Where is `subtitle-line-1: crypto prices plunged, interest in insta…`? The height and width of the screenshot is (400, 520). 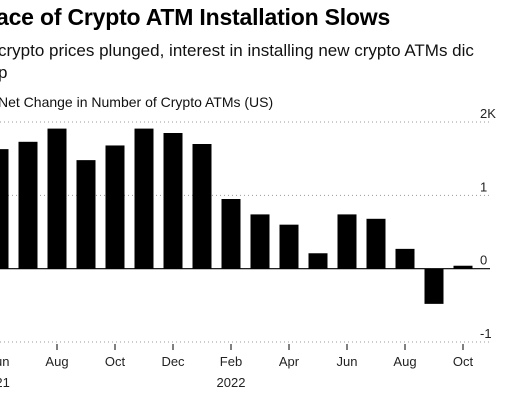 subtitle-line-1: crypto prices plunged, interest in insta… is located at coordinates (237, 50).